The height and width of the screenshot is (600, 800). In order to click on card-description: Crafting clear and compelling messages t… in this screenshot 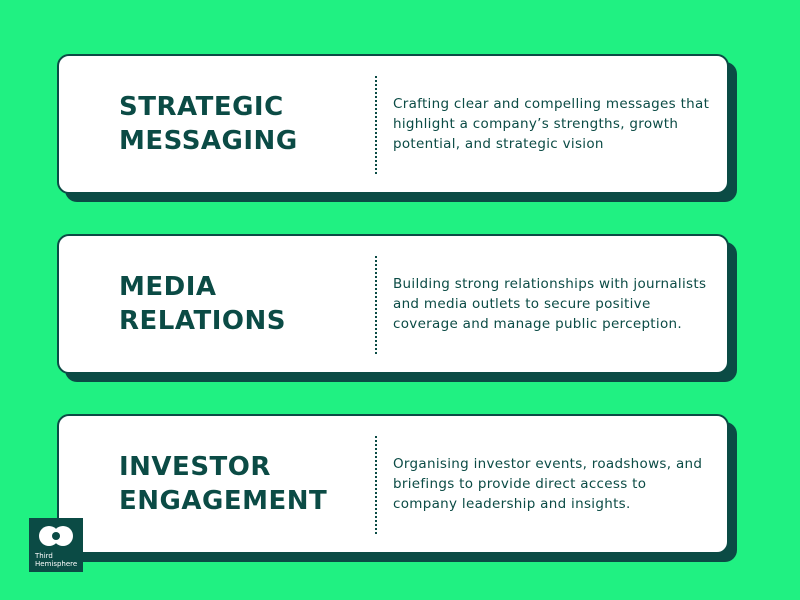, I will do `click(551, 124)`.